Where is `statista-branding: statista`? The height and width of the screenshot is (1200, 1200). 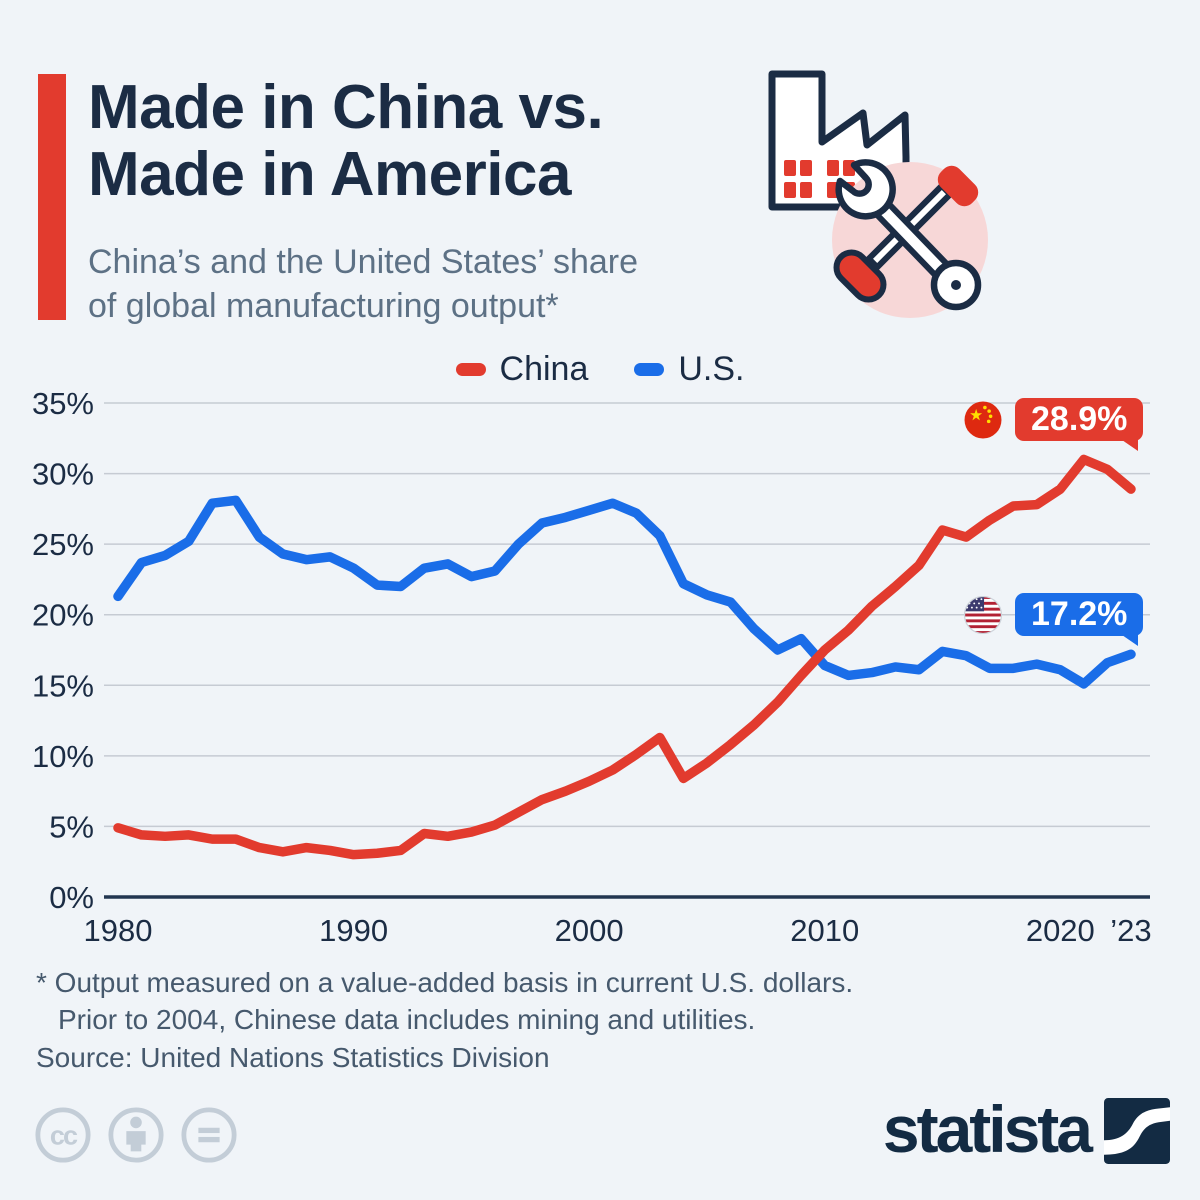
statista-branding: statista is located at coordinates (1026, 1131).